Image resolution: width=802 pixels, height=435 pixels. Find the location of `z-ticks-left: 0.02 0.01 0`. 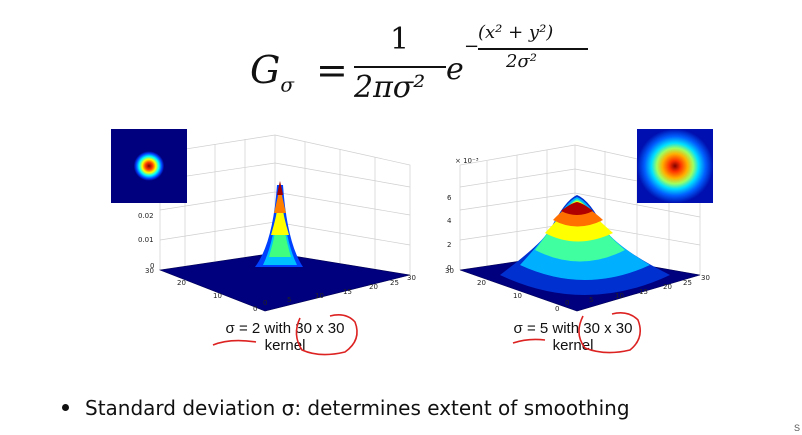

z-ticks-left: 0.02 0.01 0 is located at coordinates (146, 241).